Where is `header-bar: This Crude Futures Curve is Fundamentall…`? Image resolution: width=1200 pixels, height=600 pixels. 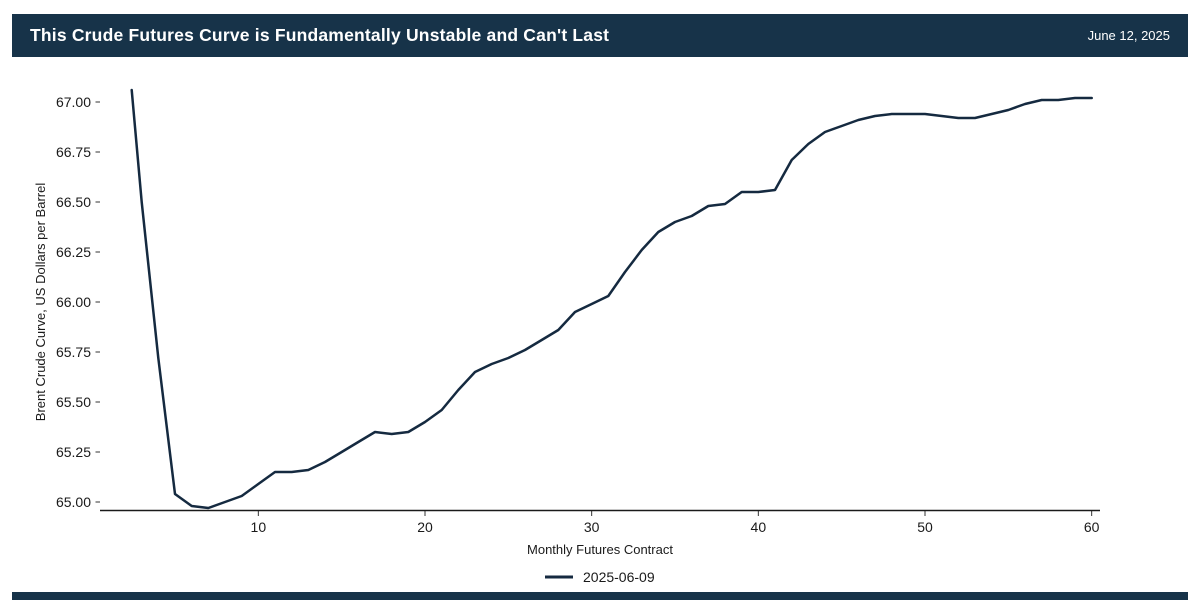
header-bar: This Crude Futures Curve is Fundamentall… is located at coordinates (600, 35).